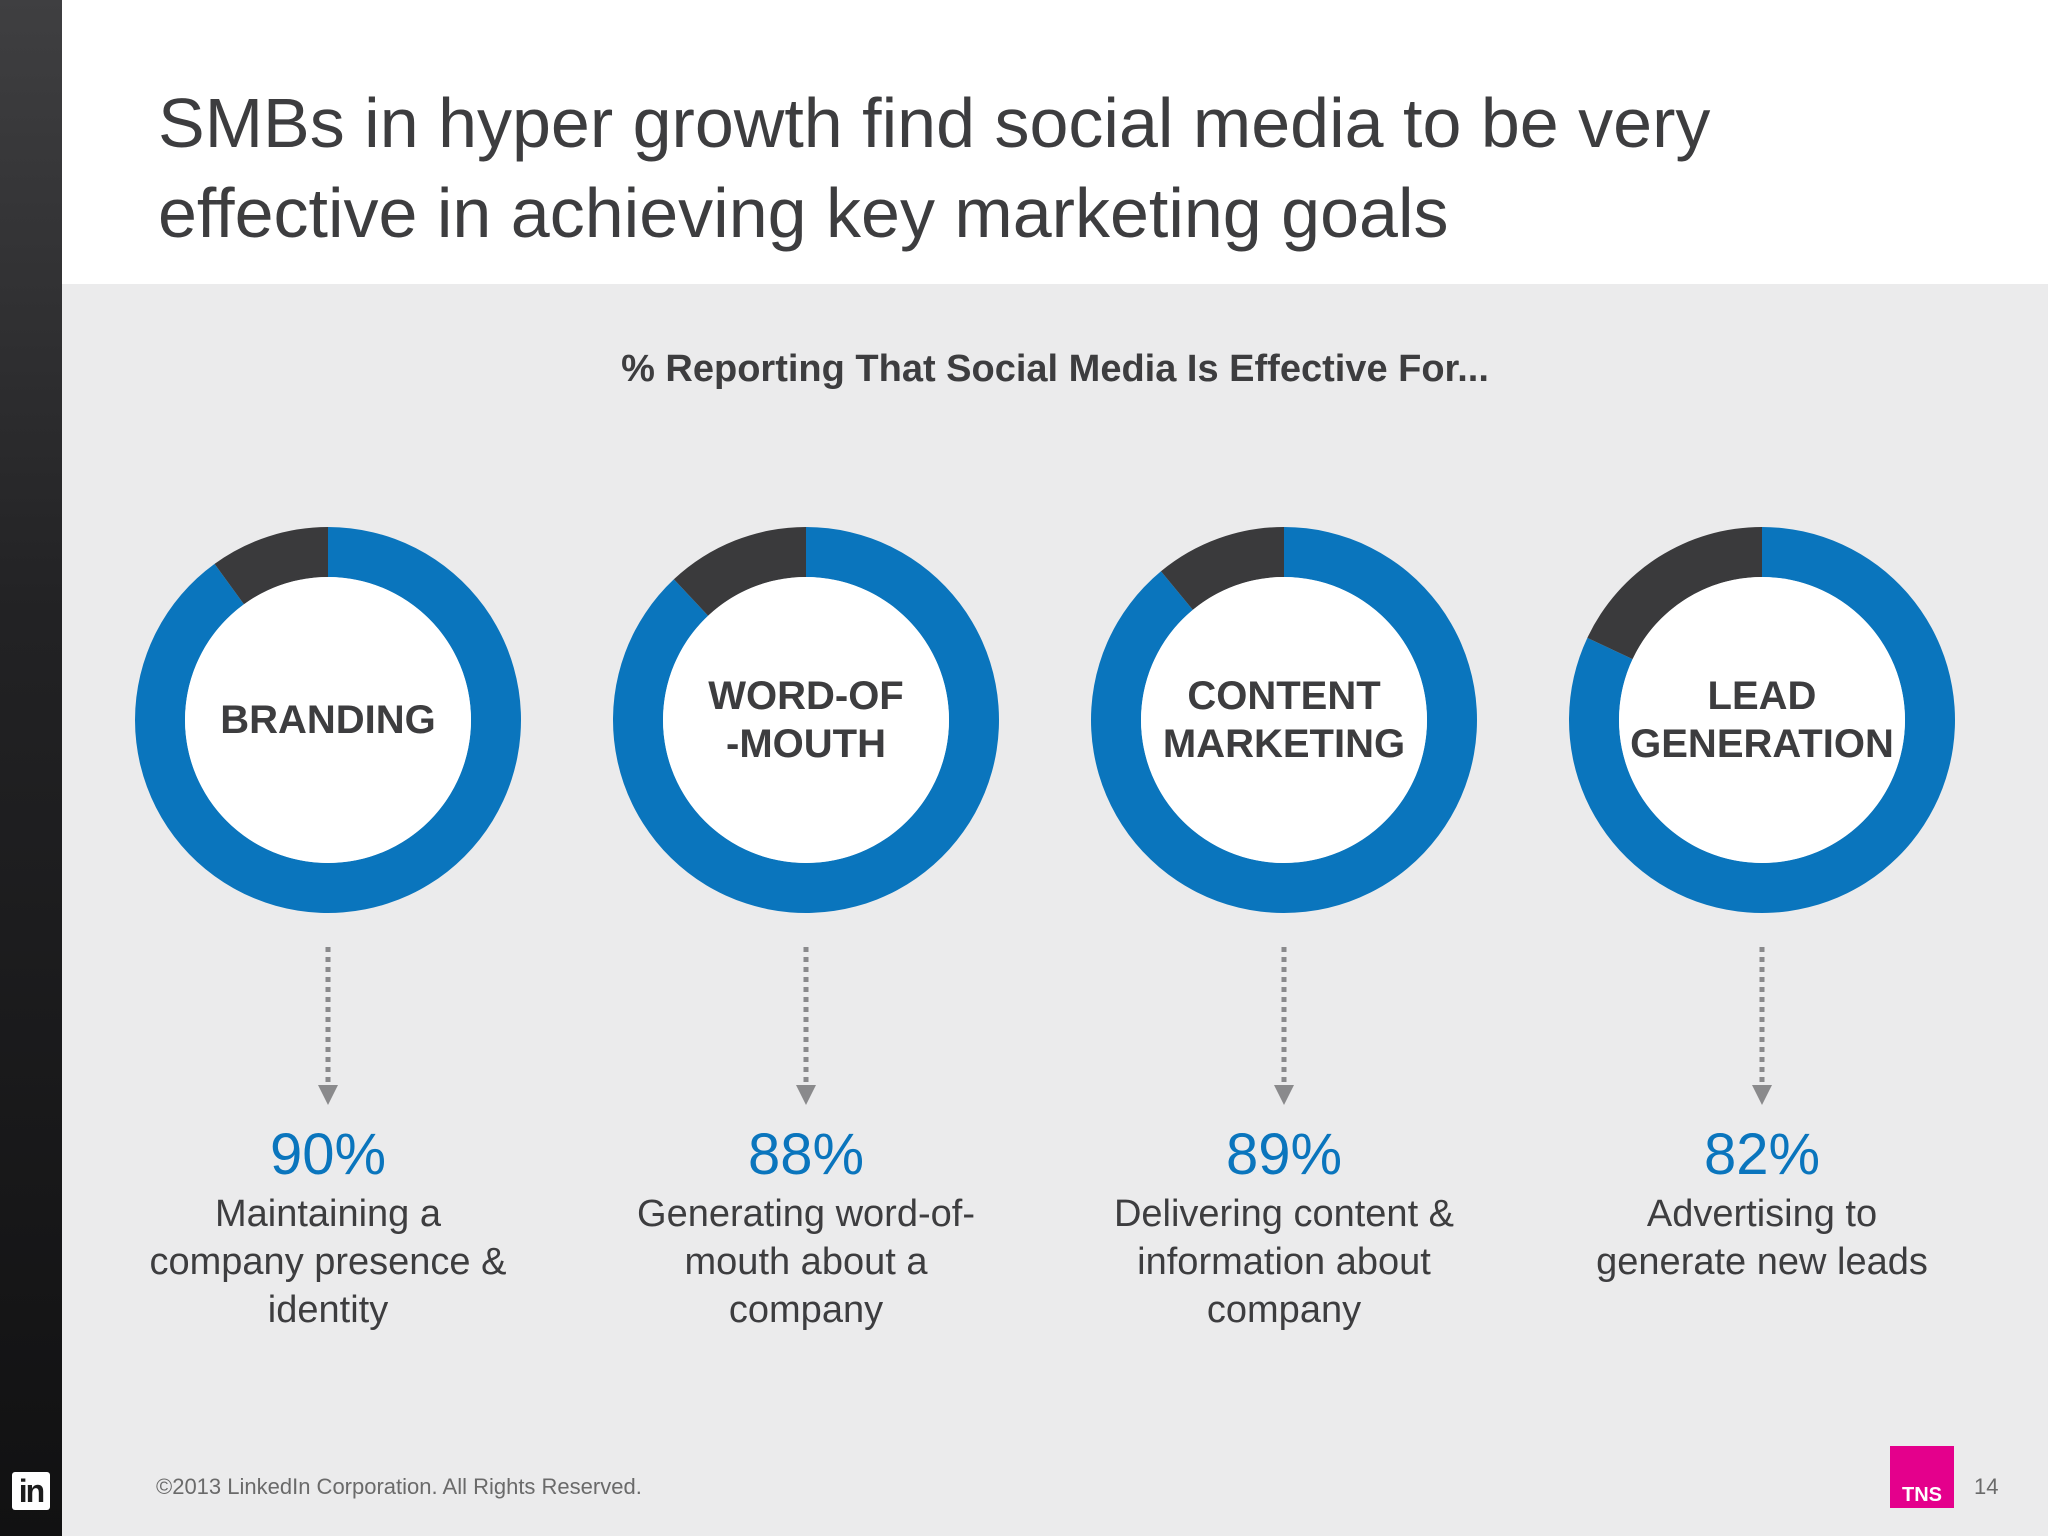 This screenshot has width=2048, height=1536. I want to click on donut-chart-content-marketing, so click(1284, 720).